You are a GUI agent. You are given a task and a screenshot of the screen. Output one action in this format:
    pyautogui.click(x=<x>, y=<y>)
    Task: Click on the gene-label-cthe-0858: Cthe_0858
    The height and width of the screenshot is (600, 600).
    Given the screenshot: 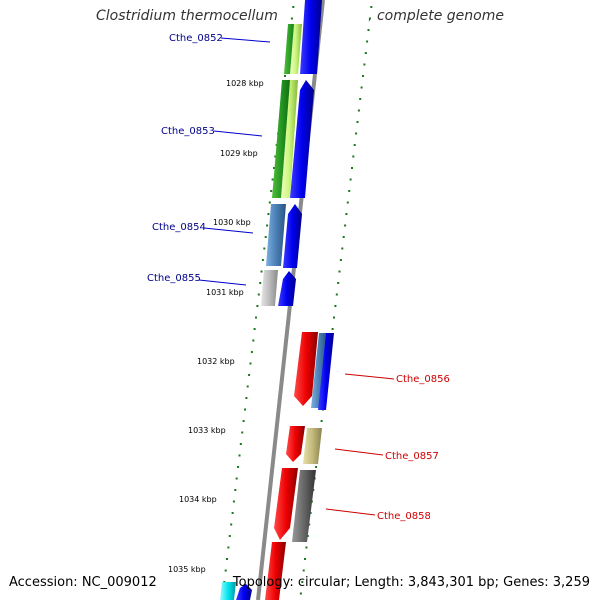 What is the action you would take?
    pyautogui.click(x=404, y=516)
    